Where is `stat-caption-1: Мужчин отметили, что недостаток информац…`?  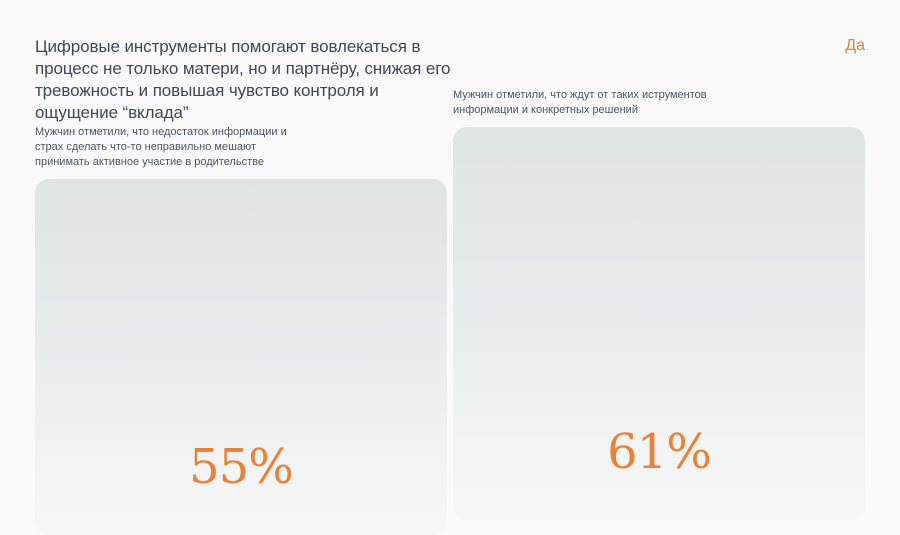 stat-caption-1: Мужчин отметили, что недостаток информац… is located at coordinates (161, 146).